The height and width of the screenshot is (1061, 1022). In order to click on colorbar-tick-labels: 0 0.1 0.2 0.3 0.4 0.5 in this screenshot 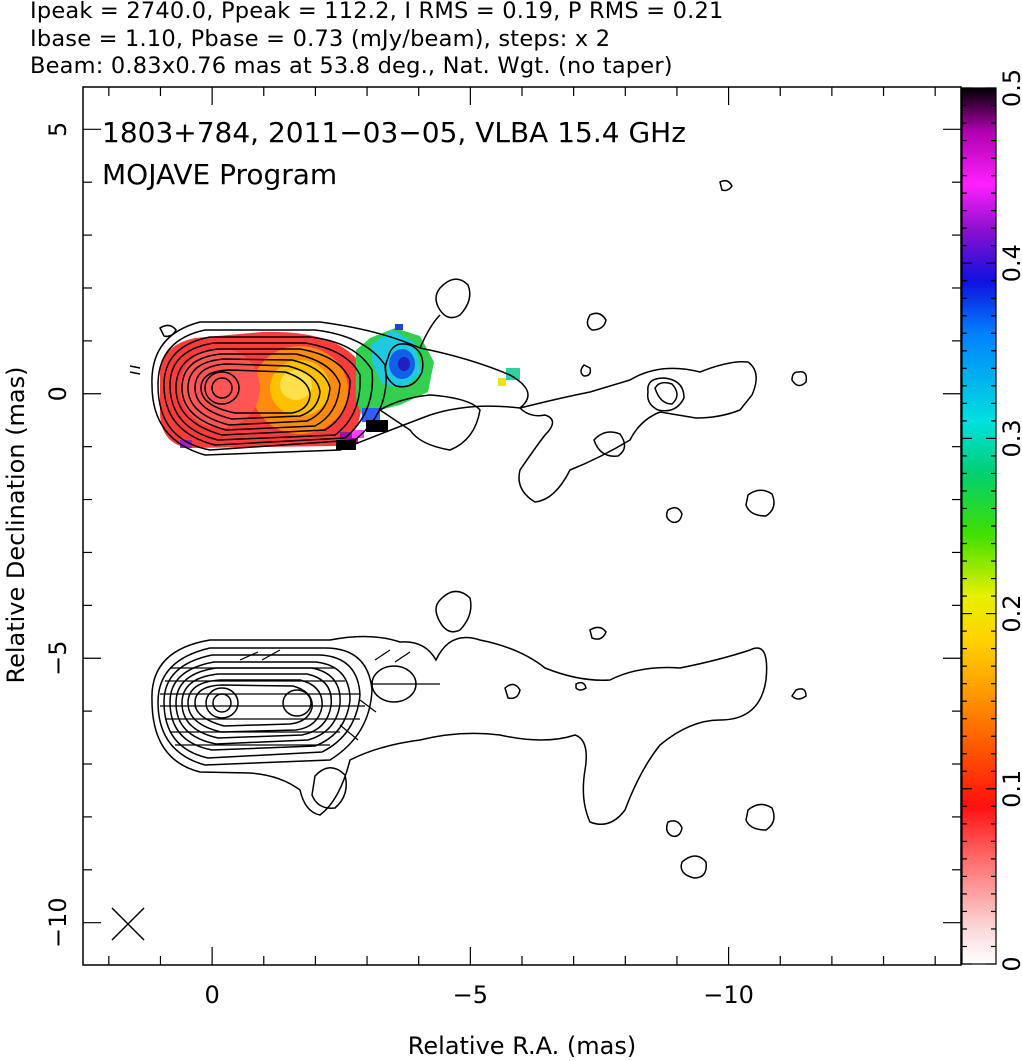, I will do `click(1010, 520)`.